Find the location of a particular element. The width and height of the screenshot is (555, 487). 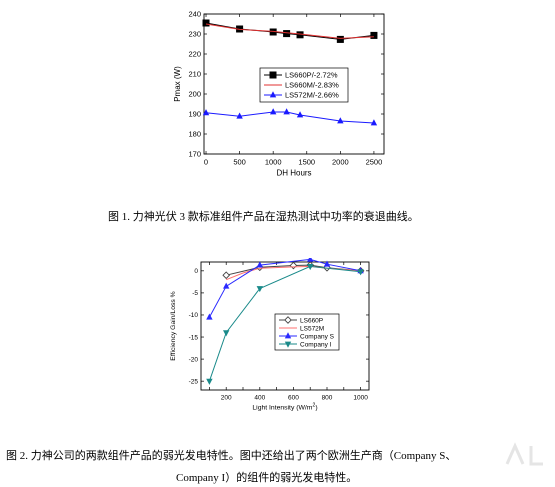

x-axis-label-close: ) is located at coordinates (316, 408).